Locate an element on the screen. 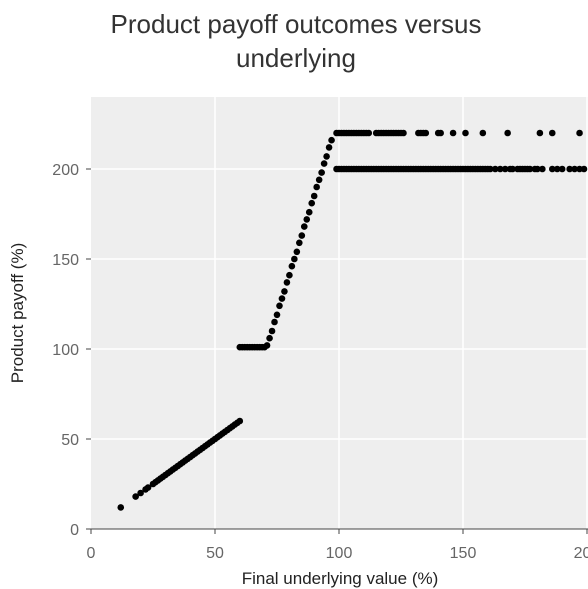 The width and height of the screenshot is (588, 589). x-tick-label: 150 is located at coordinates (463, 553).